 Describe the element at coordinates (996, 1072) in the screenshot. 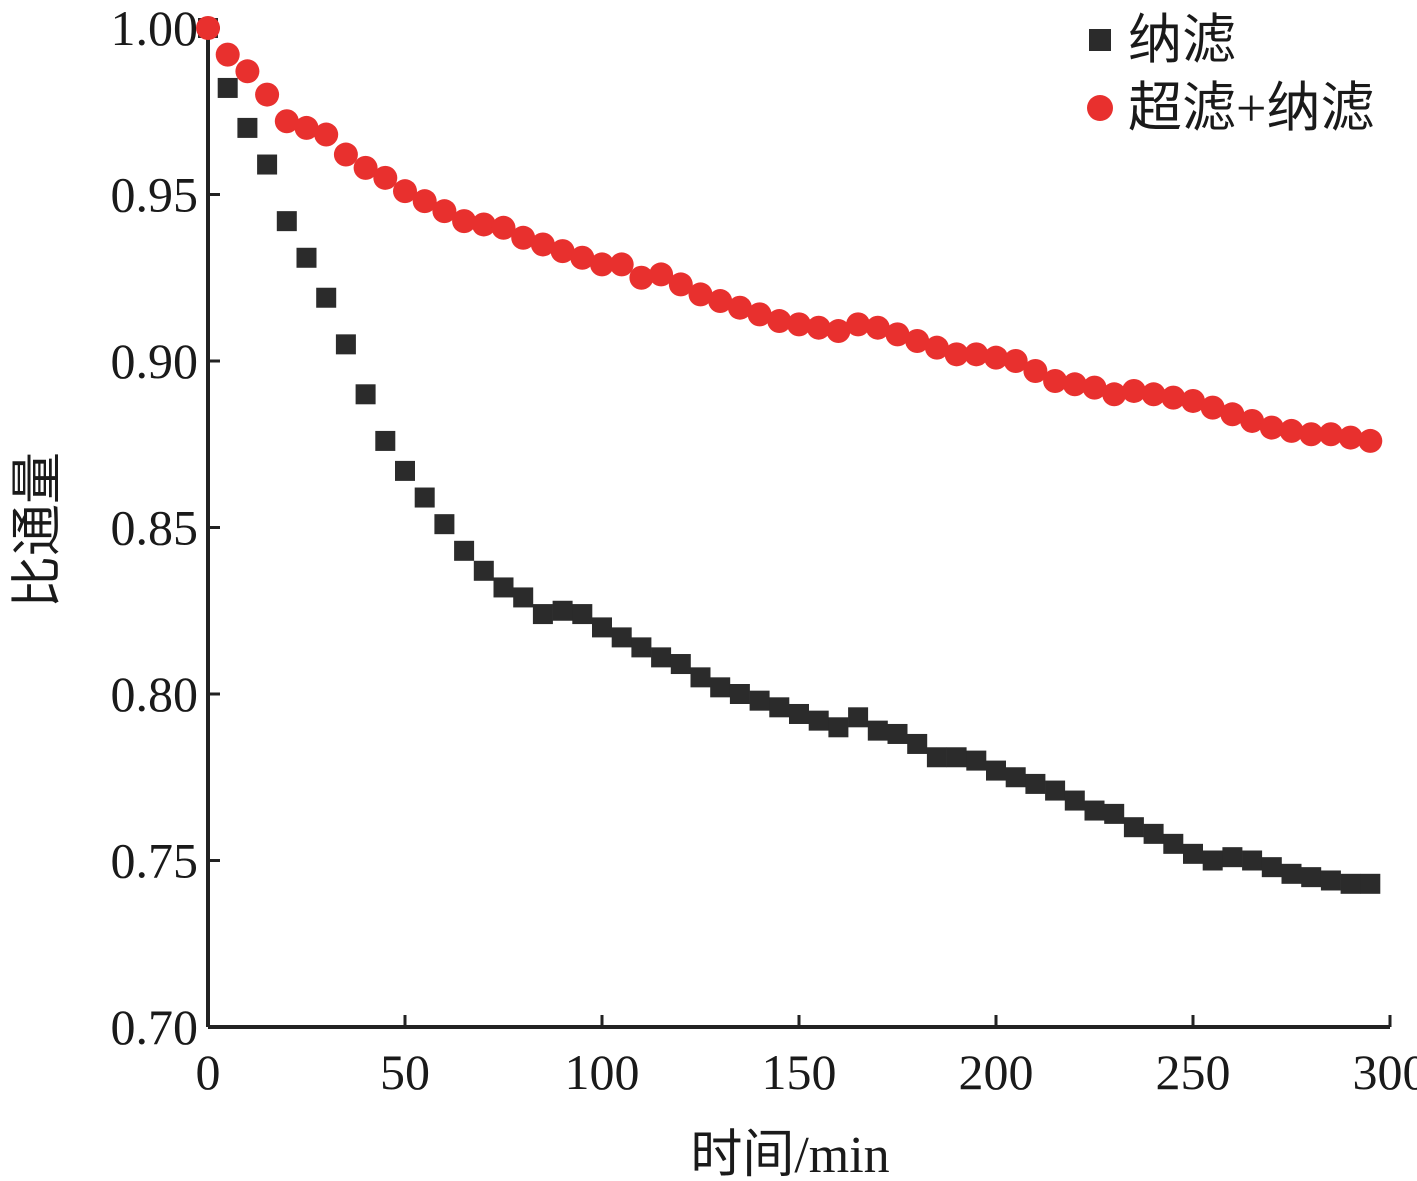

I see `x-tick-label: 200` at that location.